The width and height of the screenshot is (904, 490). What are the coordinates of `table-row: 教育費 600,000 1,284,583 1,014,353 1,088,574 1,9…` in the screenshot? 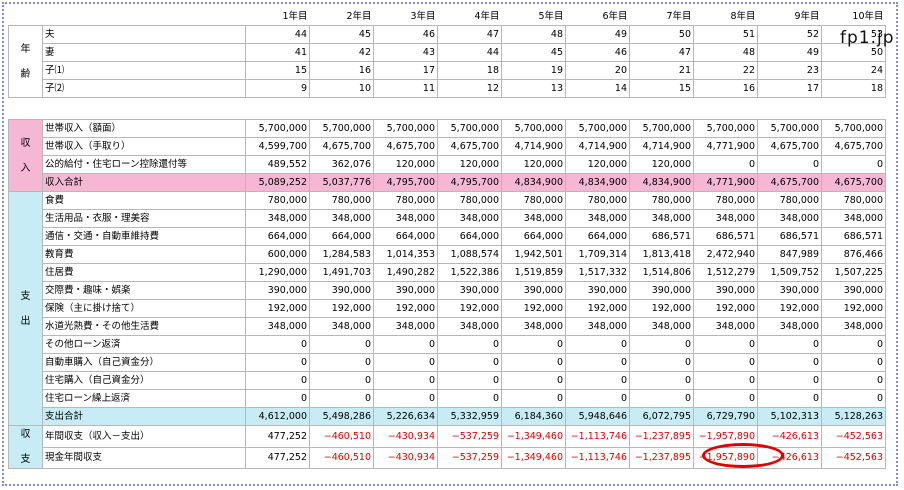 It's located at (447, 254).